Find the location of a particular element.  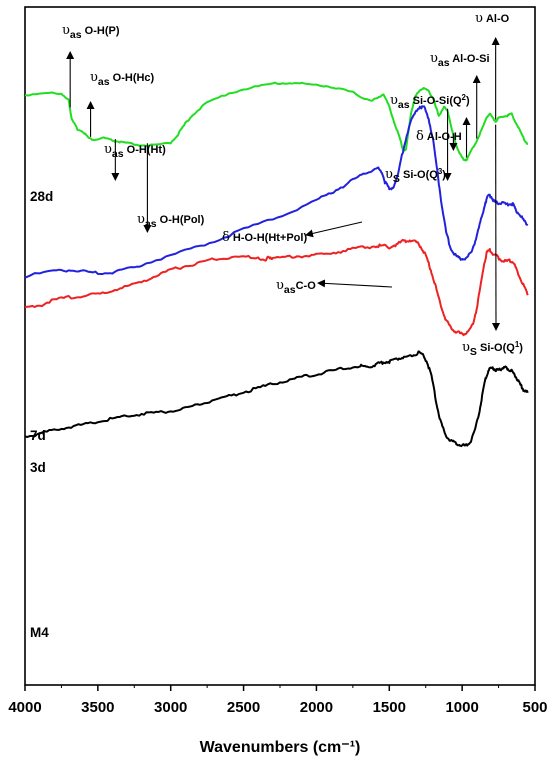

series-3d is located at coordinates (276, 287).